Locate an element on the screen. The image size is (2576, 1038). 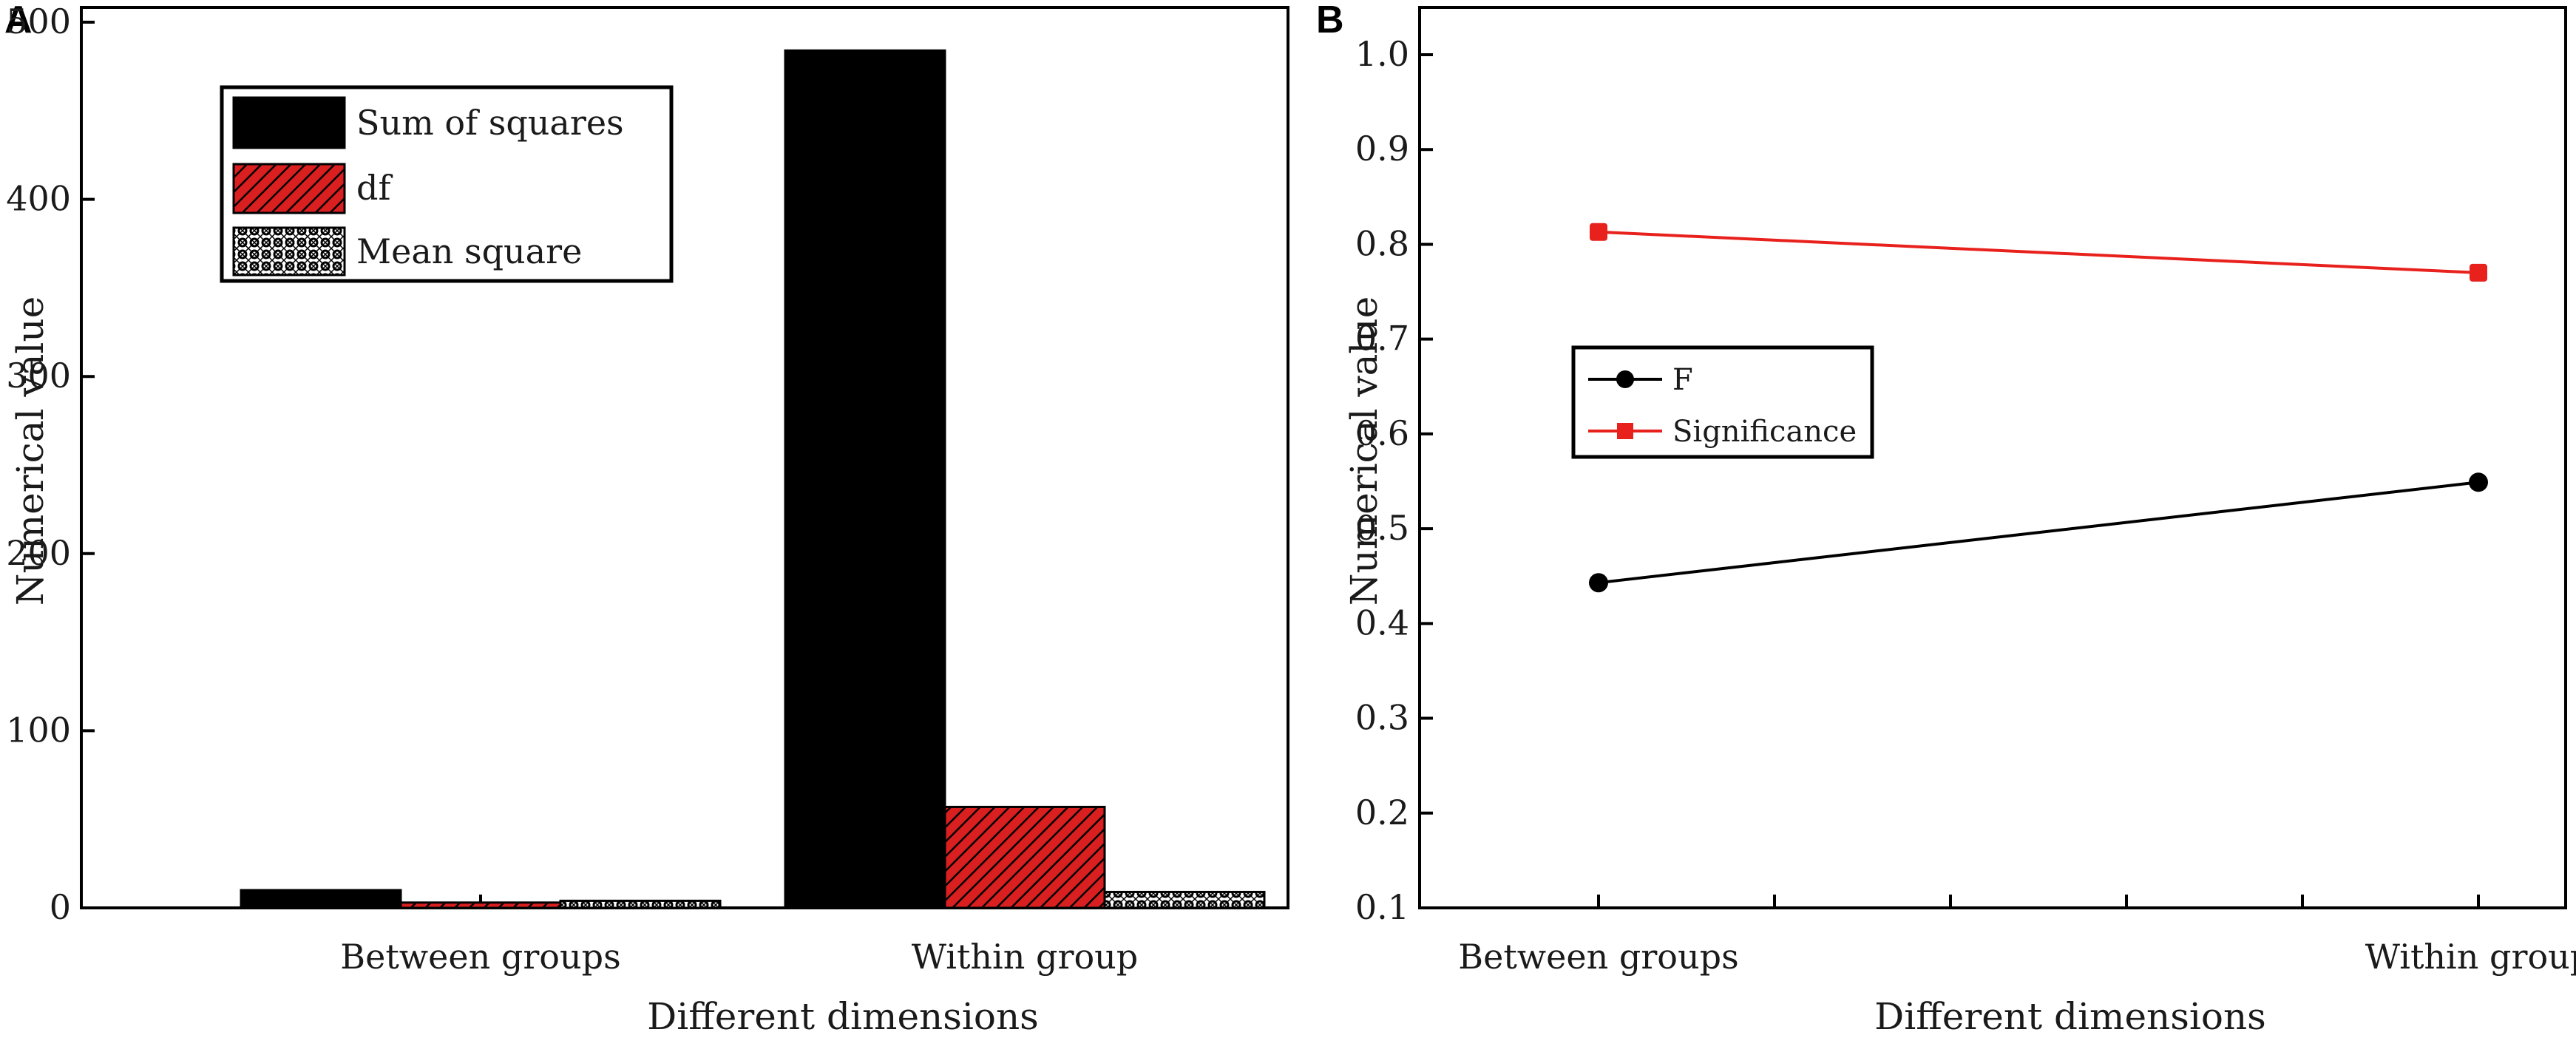
legend-swatch-df is located at coordinates (289, 189).